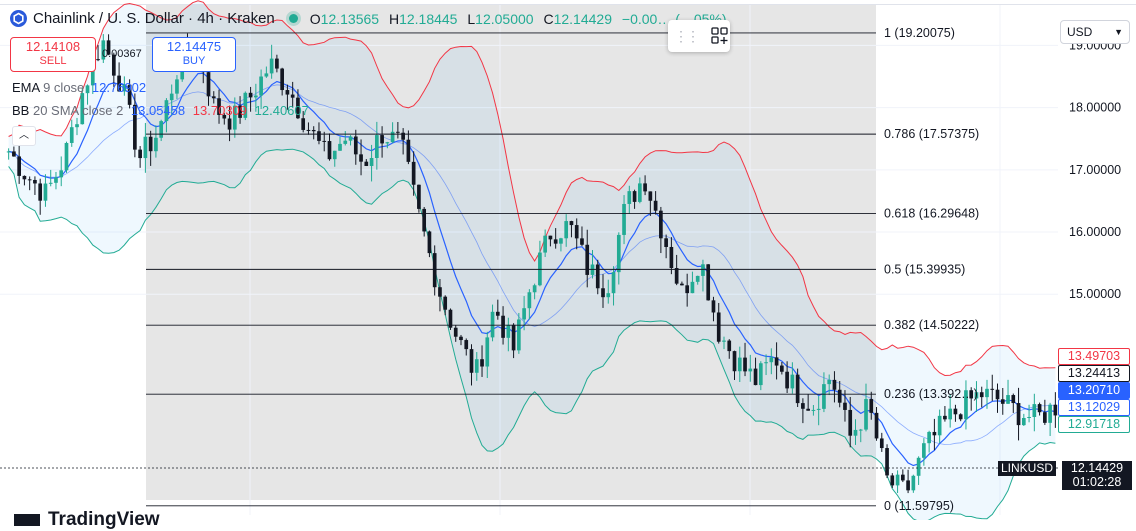 Image resolution: width=1136 pixels, height=531 pixels. Describe the element at coordinates (931, 394) in the screenshot. I see `fib-level-label: 0.236 (13.392…)` at that location.